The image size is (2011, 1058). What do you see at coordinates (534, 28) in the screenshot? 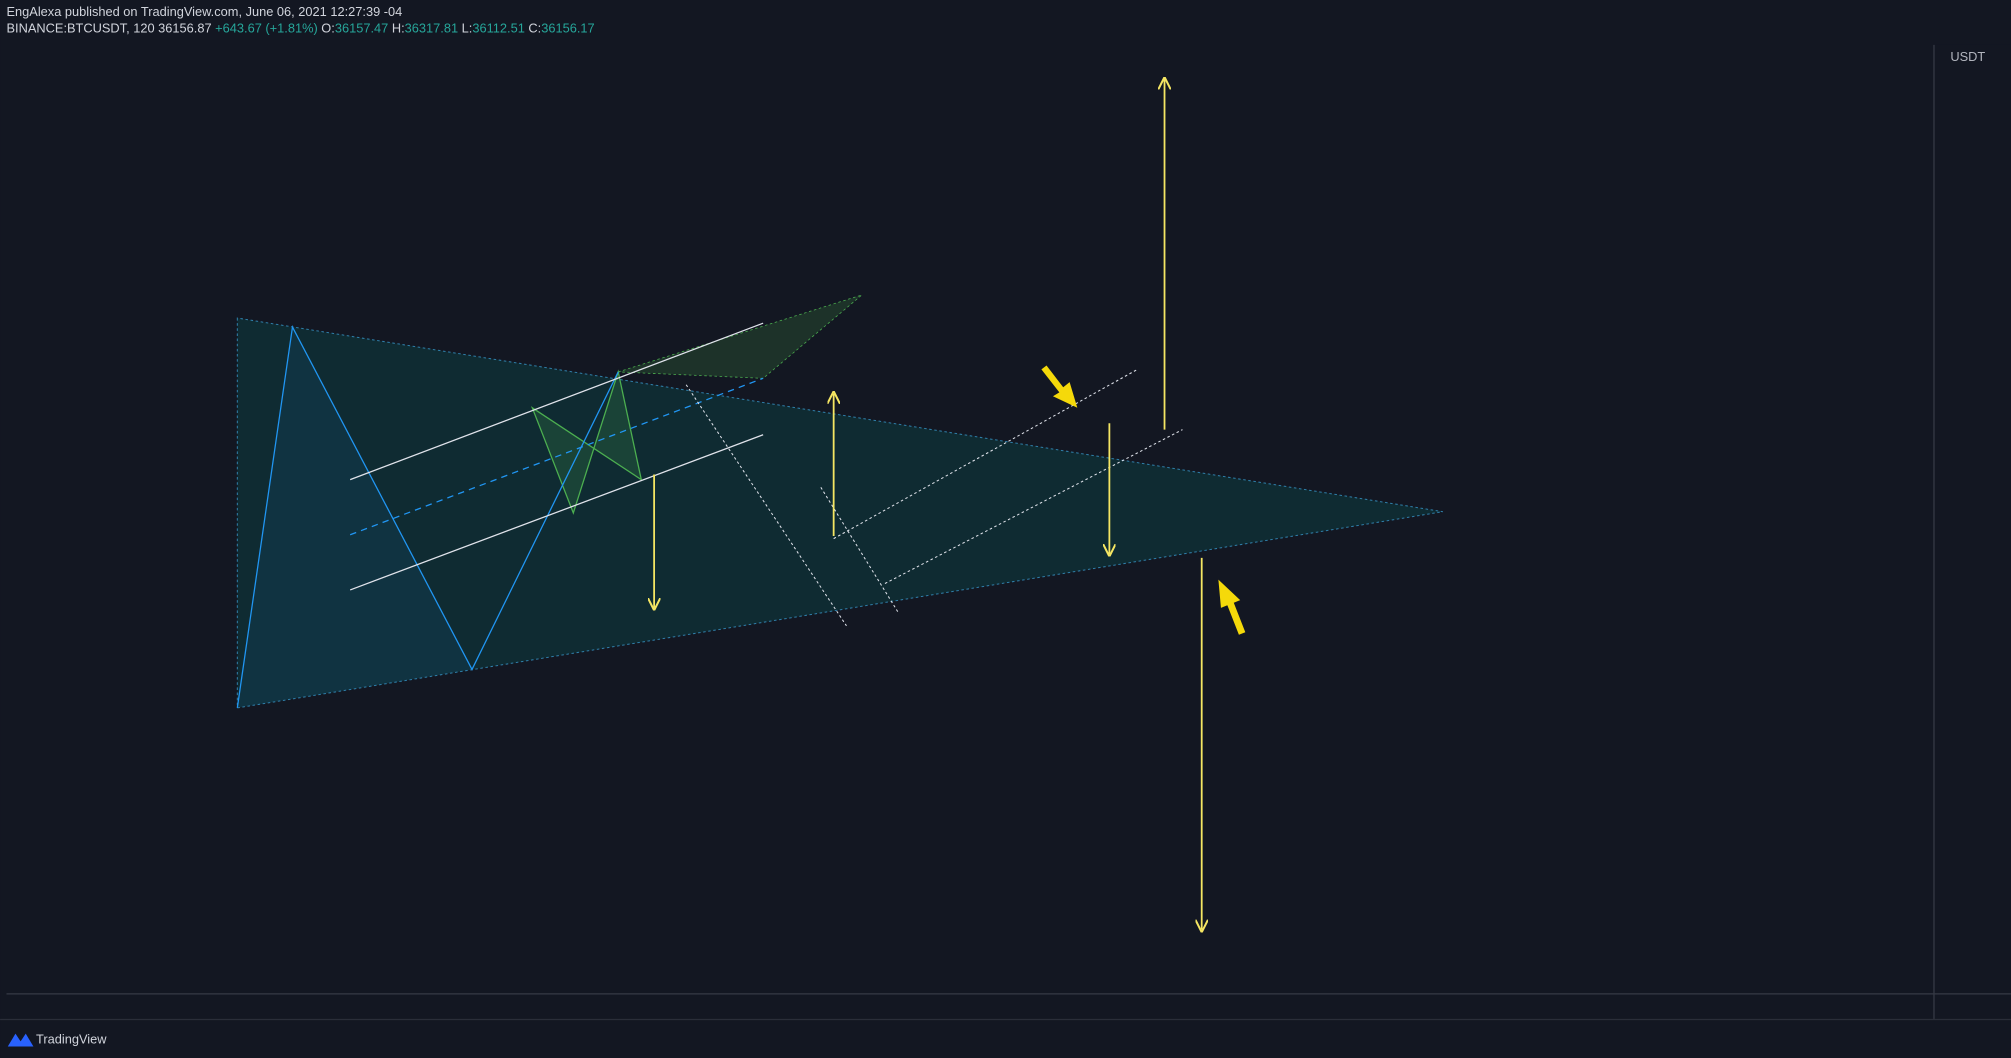
I see `c-label: C:` at bounding box center [534, 28].